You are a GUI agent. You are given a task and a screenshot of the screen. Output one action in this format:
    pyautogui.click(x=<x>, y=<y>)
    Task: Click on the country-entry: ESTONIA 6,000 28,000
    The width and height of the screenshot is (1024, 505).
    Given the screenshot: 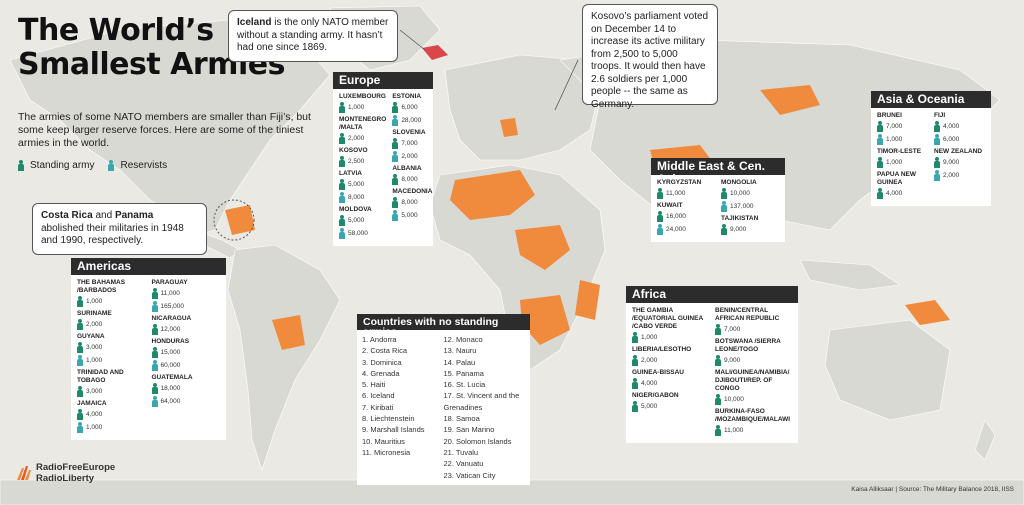 What is the action you would take?
    pyautogui.click(x=412, y=110)
    